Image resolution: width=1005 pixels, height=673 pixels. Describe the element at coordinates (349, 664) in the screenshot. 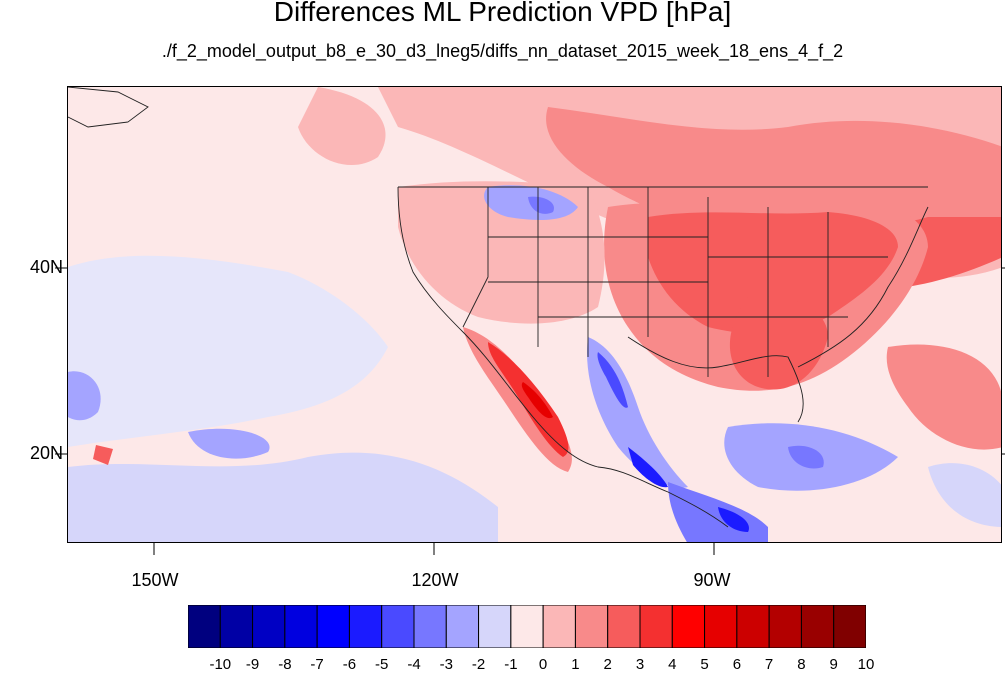

I see `colorbar-tick-label: -6` at that location.